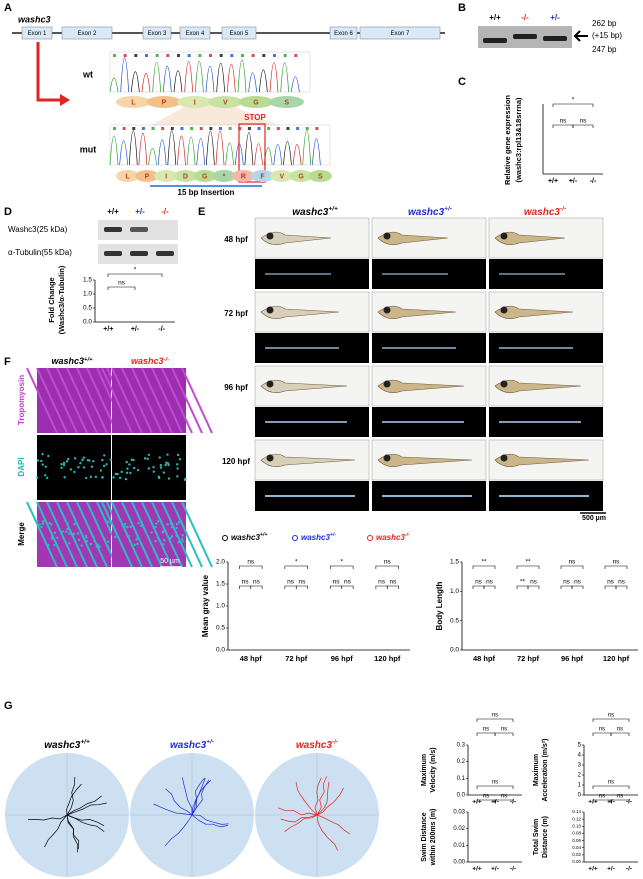  I want to click on amino-acid-label: G, so click(301, 176).